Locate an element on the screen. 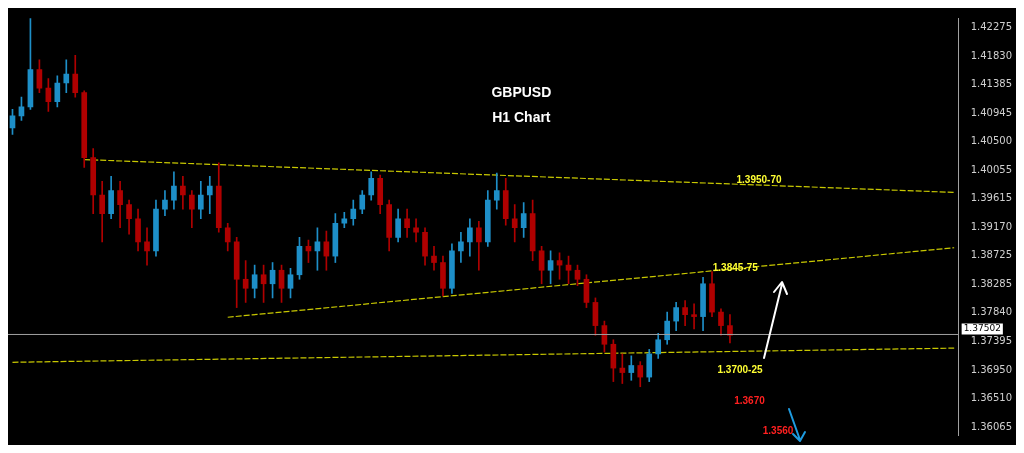 Image resolution: width=1024 pixels, height=453 pixels. text: H1 Chart is located at coordinates (521, 116).